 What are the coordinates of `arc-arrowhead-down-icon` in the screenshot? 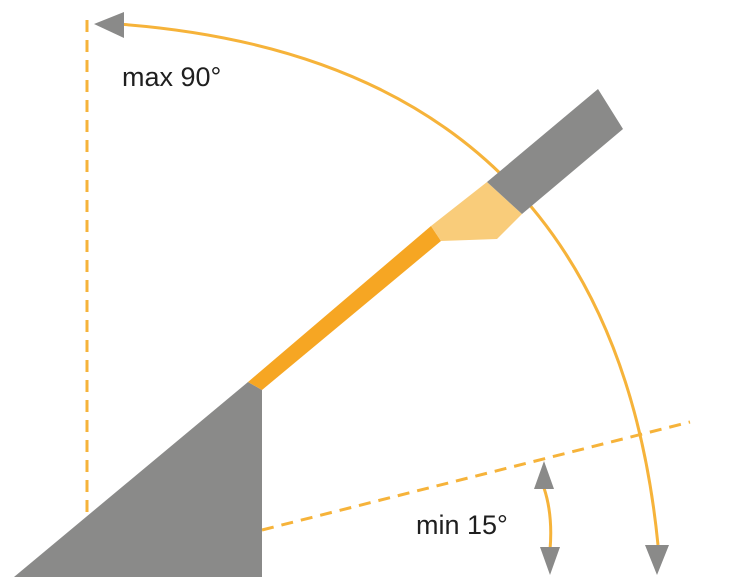 It's located at (657, 560).